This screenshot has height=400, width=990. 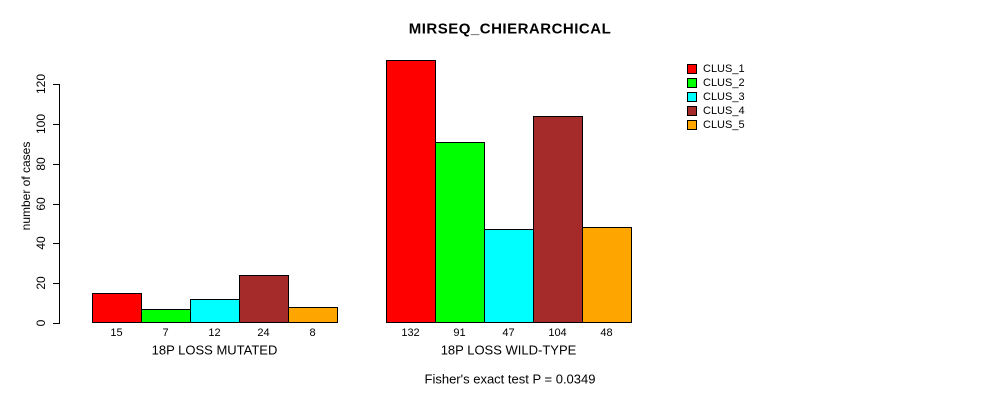 What do you see at coordinates (724, 111) in the screenshot?
I see `legend-label: CLUS_4` at bounding box center [724, 111].